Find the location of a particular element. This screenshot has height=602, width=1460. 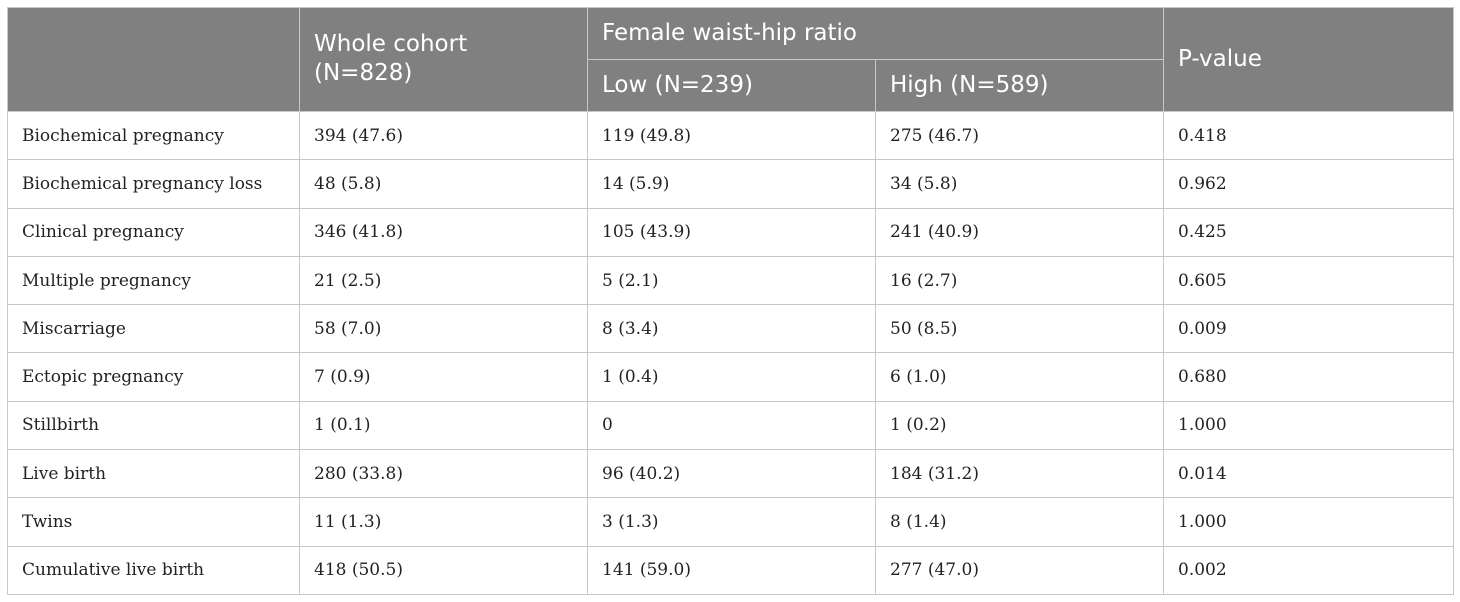

cell-outcome: Ectopic pregnancy is located at coordinates (153, 377).